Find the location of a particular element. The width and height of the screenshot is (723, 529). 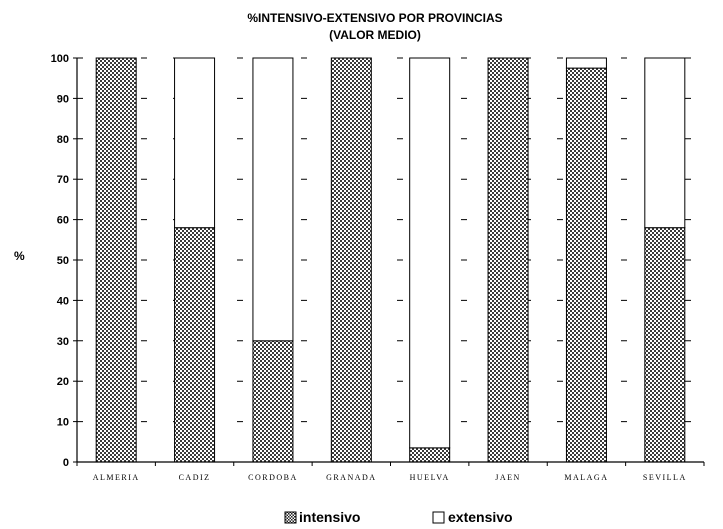

bar-intensivo-huelva is located at coordinates (430, 455).